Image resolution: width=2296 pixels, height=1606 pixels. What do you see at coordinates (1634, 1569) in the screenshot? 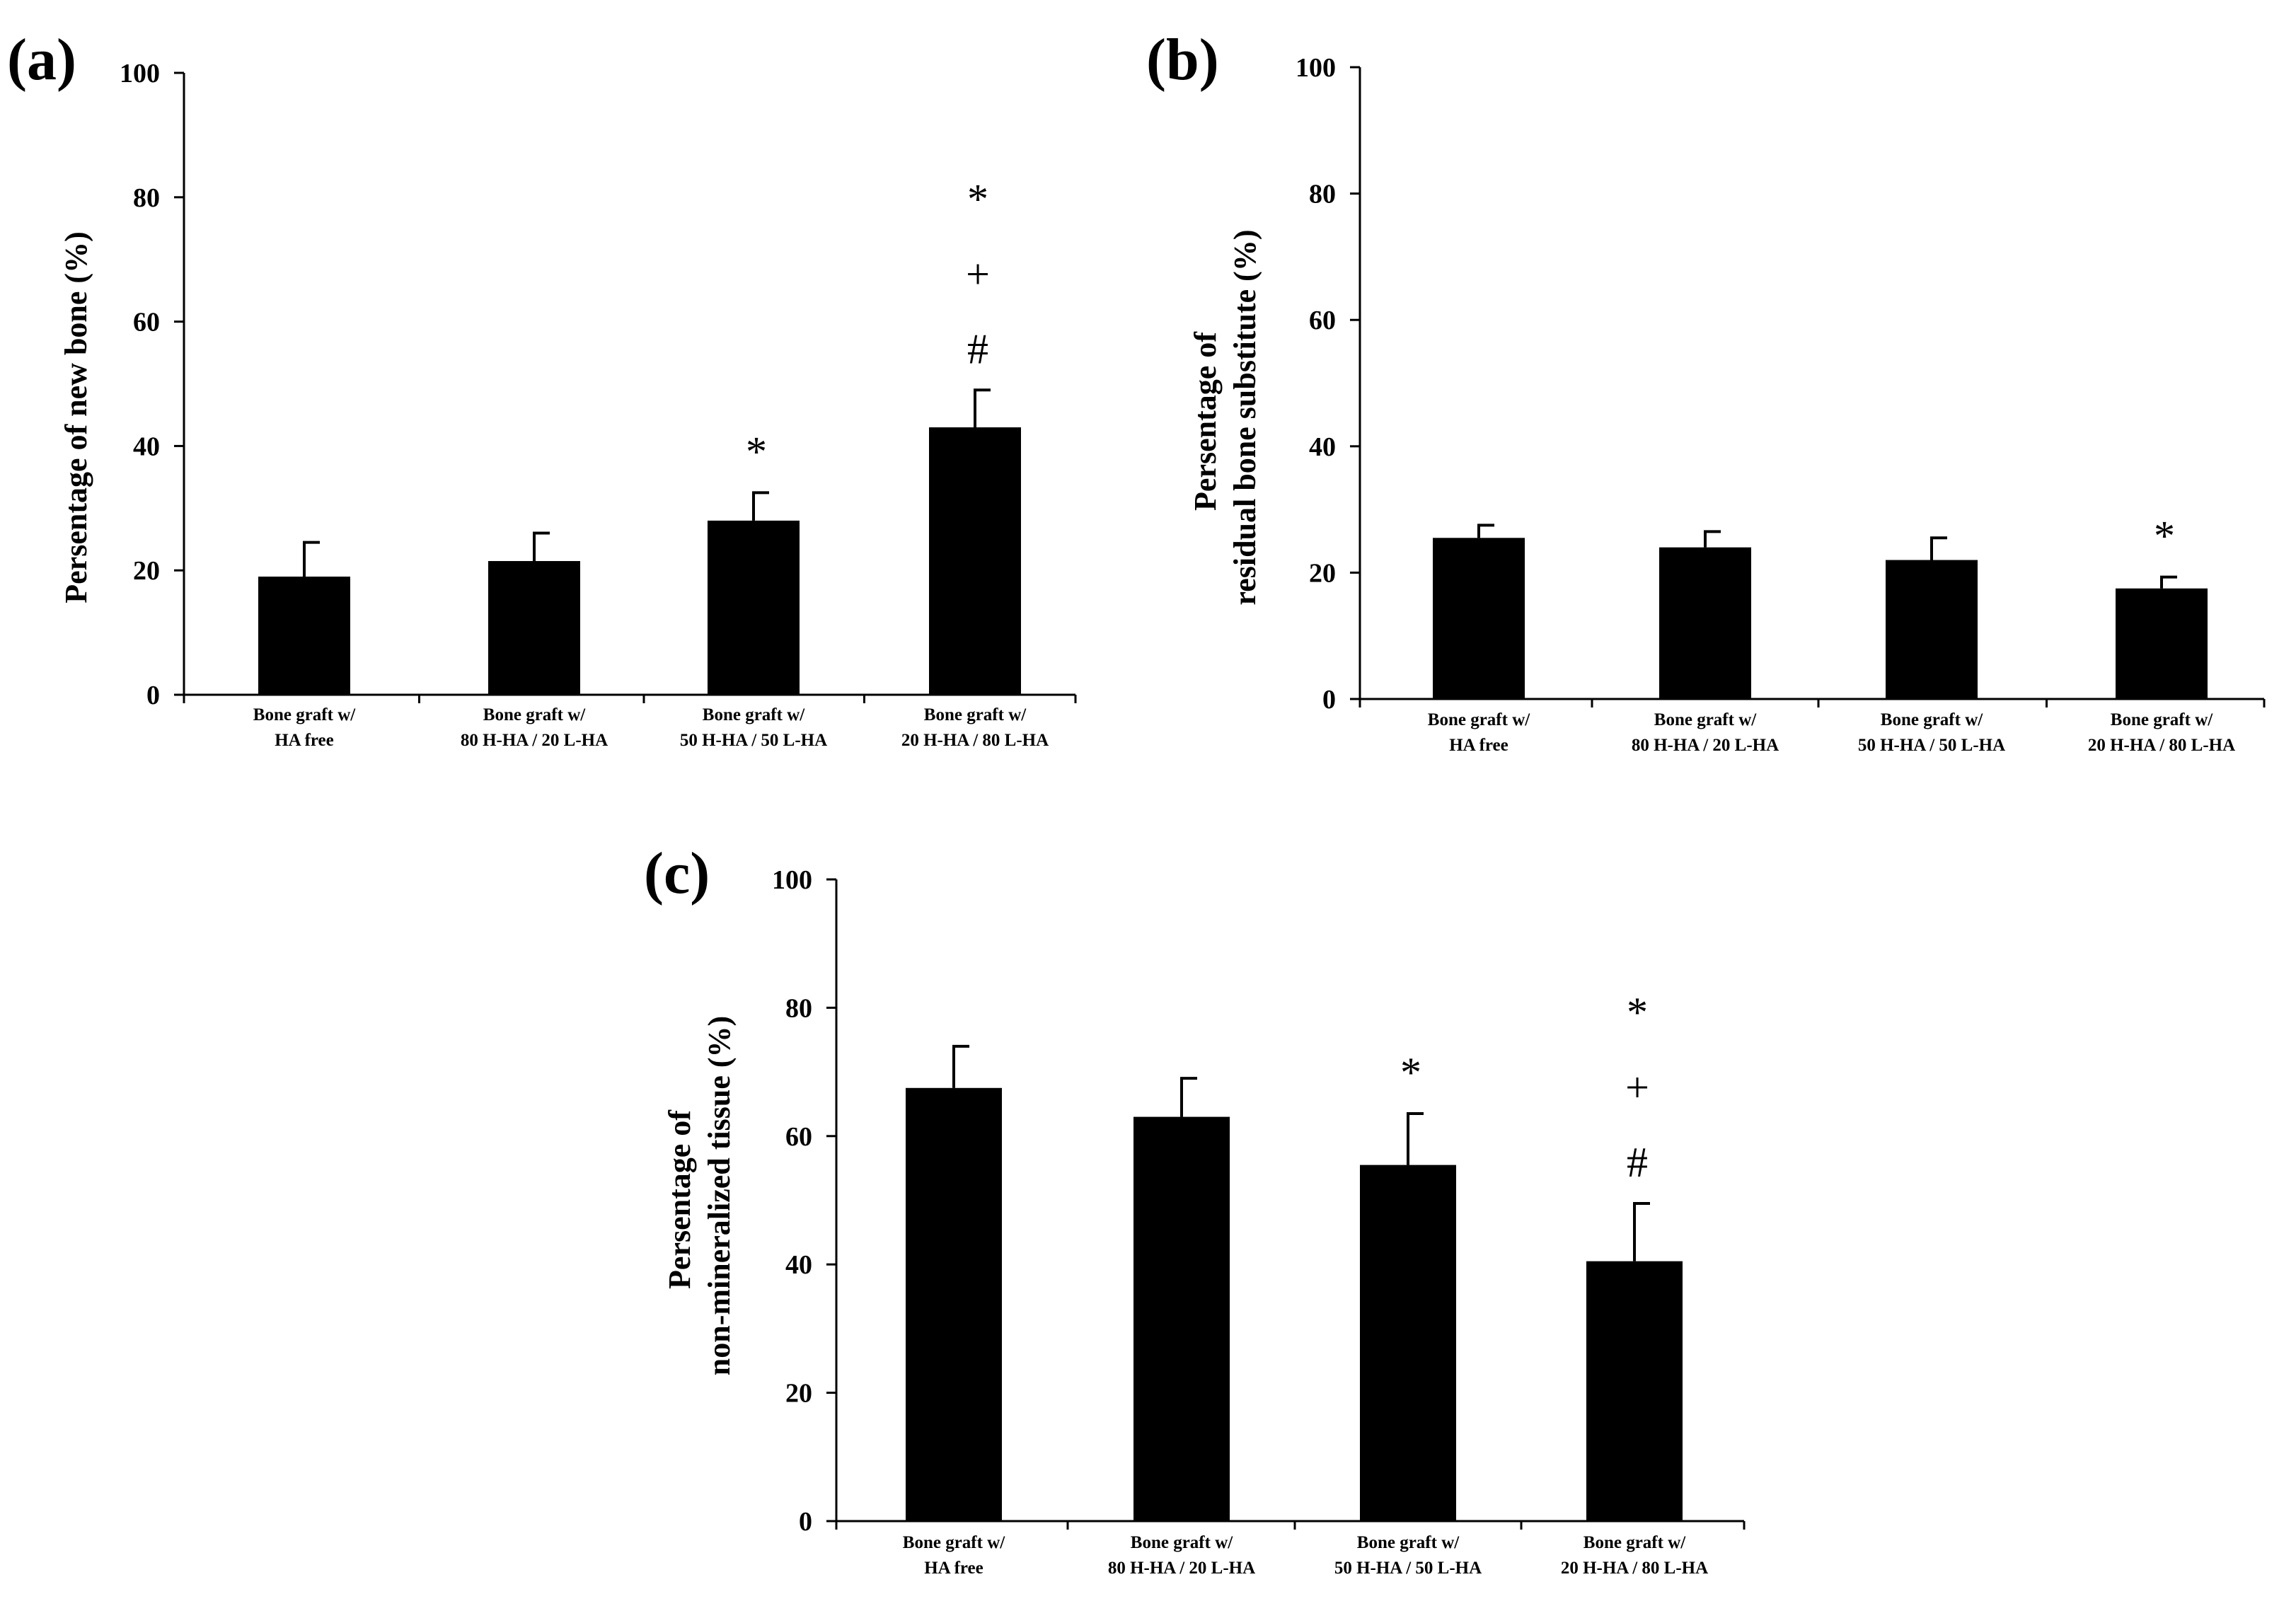
I see `panel-c-category-label-line2: 20 H-HA / 80 L-HA` at bounding box center [1634, 1569].